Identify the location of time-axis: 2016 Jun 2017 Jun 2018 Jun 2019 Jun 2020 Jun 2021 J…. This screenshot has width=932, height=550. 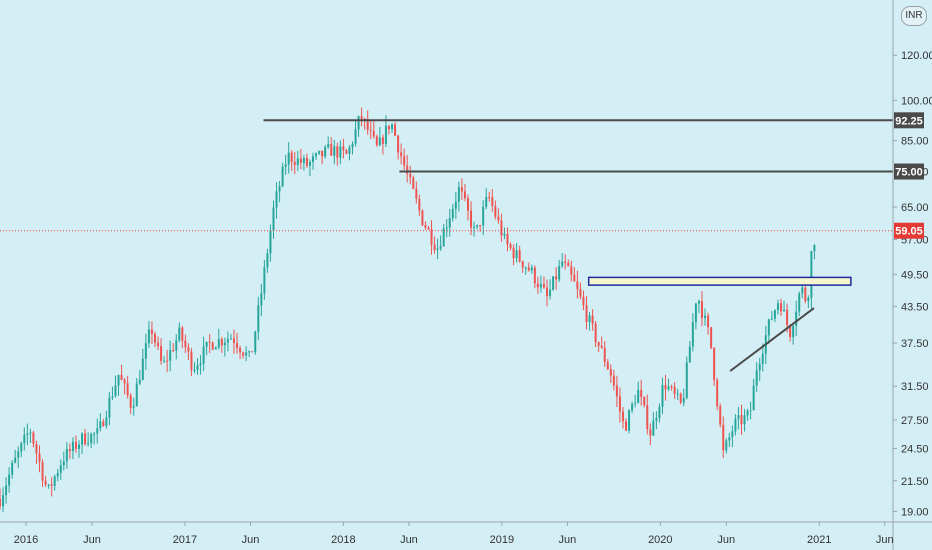
(466, 533).